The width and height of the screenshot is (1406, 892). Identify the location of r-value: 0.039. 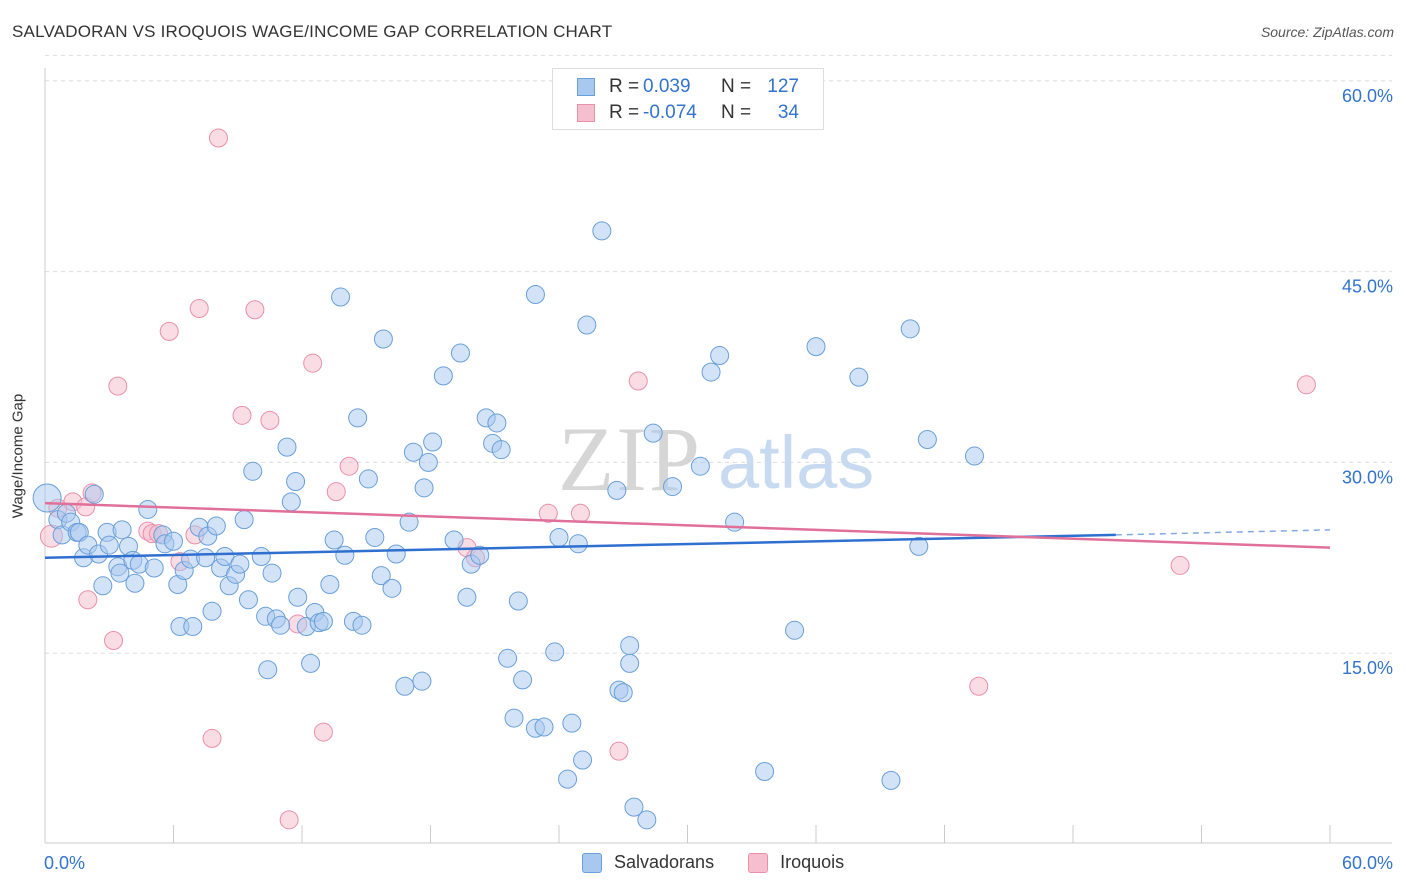
(667, 86).